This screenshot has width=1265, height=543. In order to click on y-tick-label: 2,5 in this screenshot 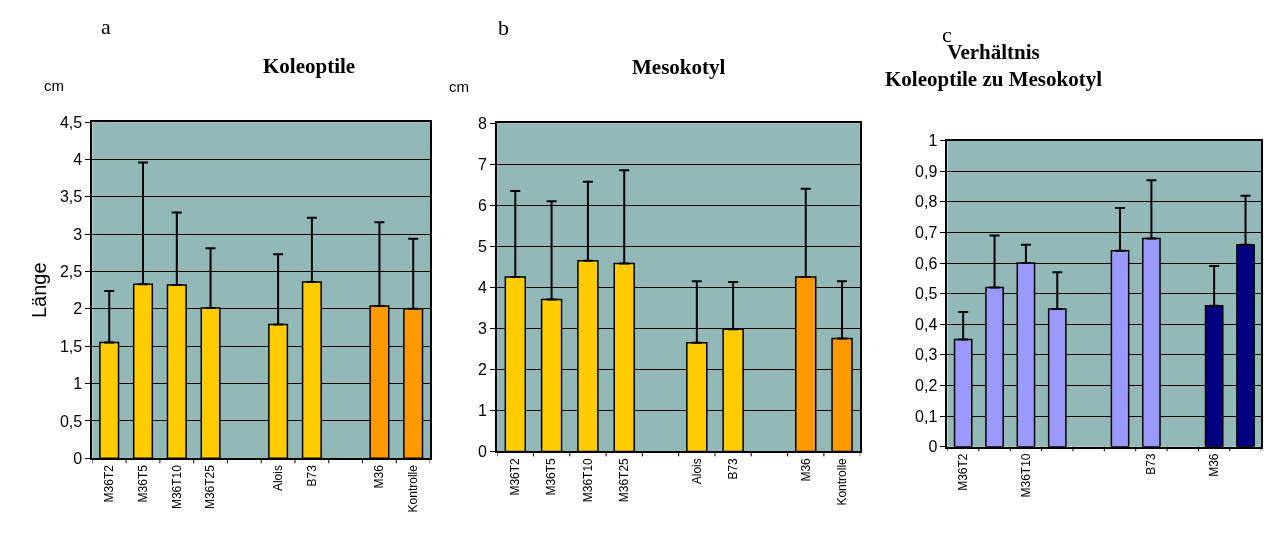, I will do `click(71, 272)`.